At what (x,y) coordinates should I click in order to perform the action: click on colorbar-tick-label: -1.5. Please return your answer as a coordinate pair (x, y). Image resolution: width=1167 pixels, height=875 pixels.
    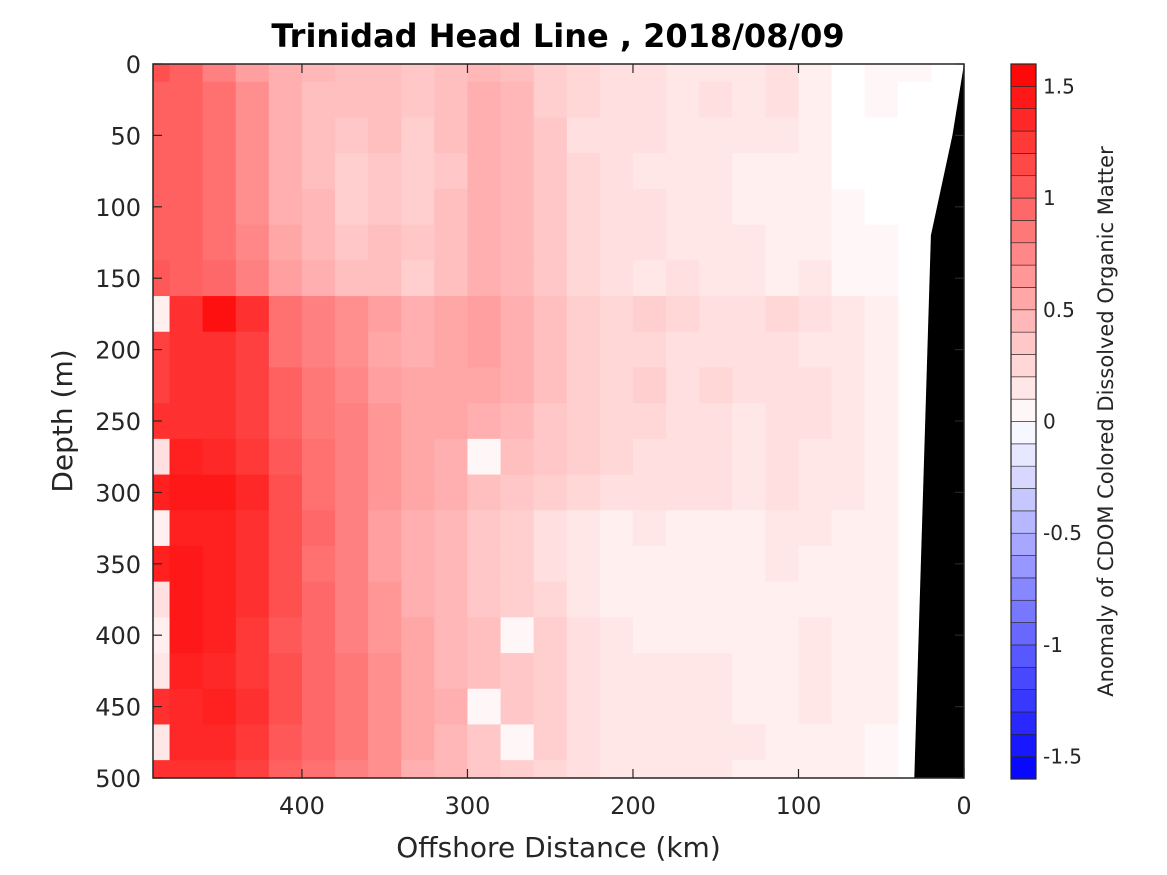
    Looking at the image, I should click on (1062, 757).